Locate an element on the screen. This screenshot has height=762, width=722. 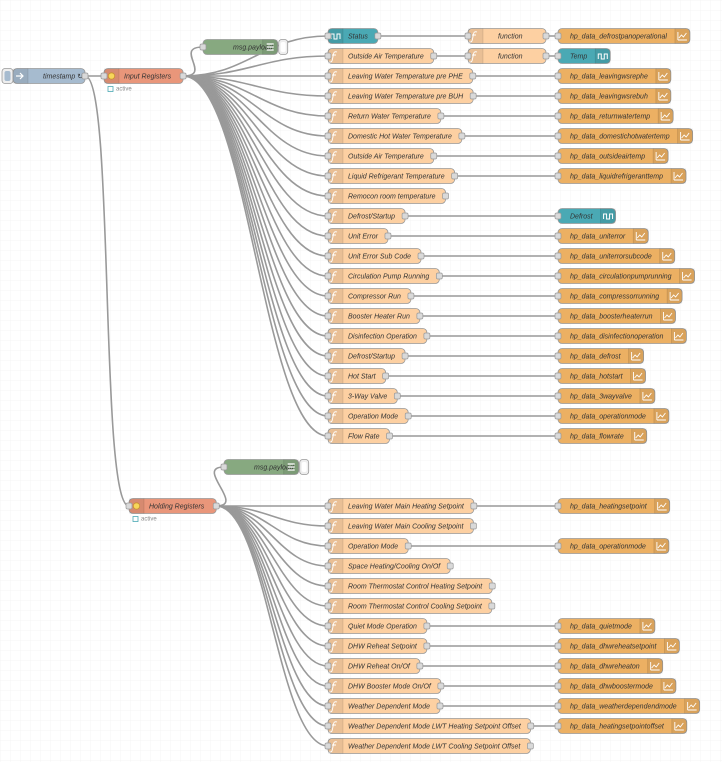
chart-node: hp_data_leavingwsrebuh is located at coordinates (613, 96).